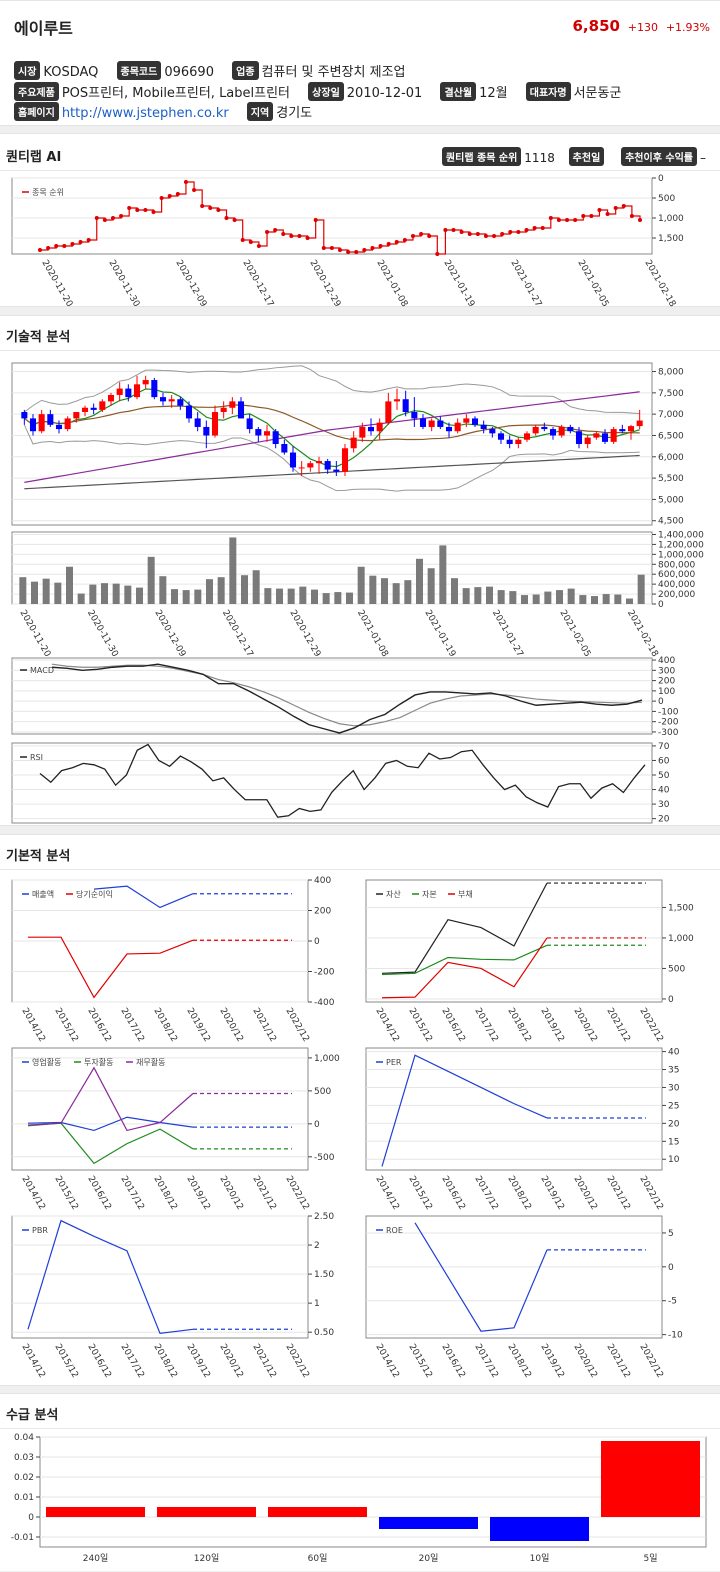  What do you see at coordinates (518, 1361) in the screenshot?
I see `roe-x-tick-label: 2018/12` at bounding box center [518, 1361].